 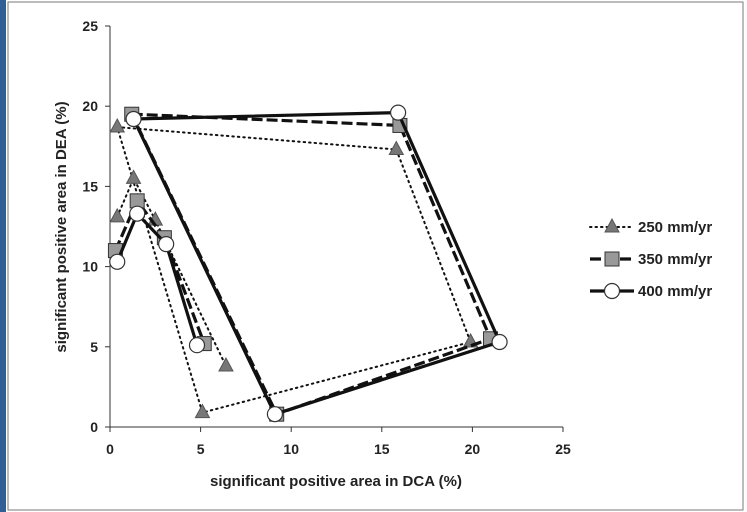 What do you see at coordinates (473, 449) in the screenshot?
I see `x-tick-label: 20` at bounding box center [473, 449].